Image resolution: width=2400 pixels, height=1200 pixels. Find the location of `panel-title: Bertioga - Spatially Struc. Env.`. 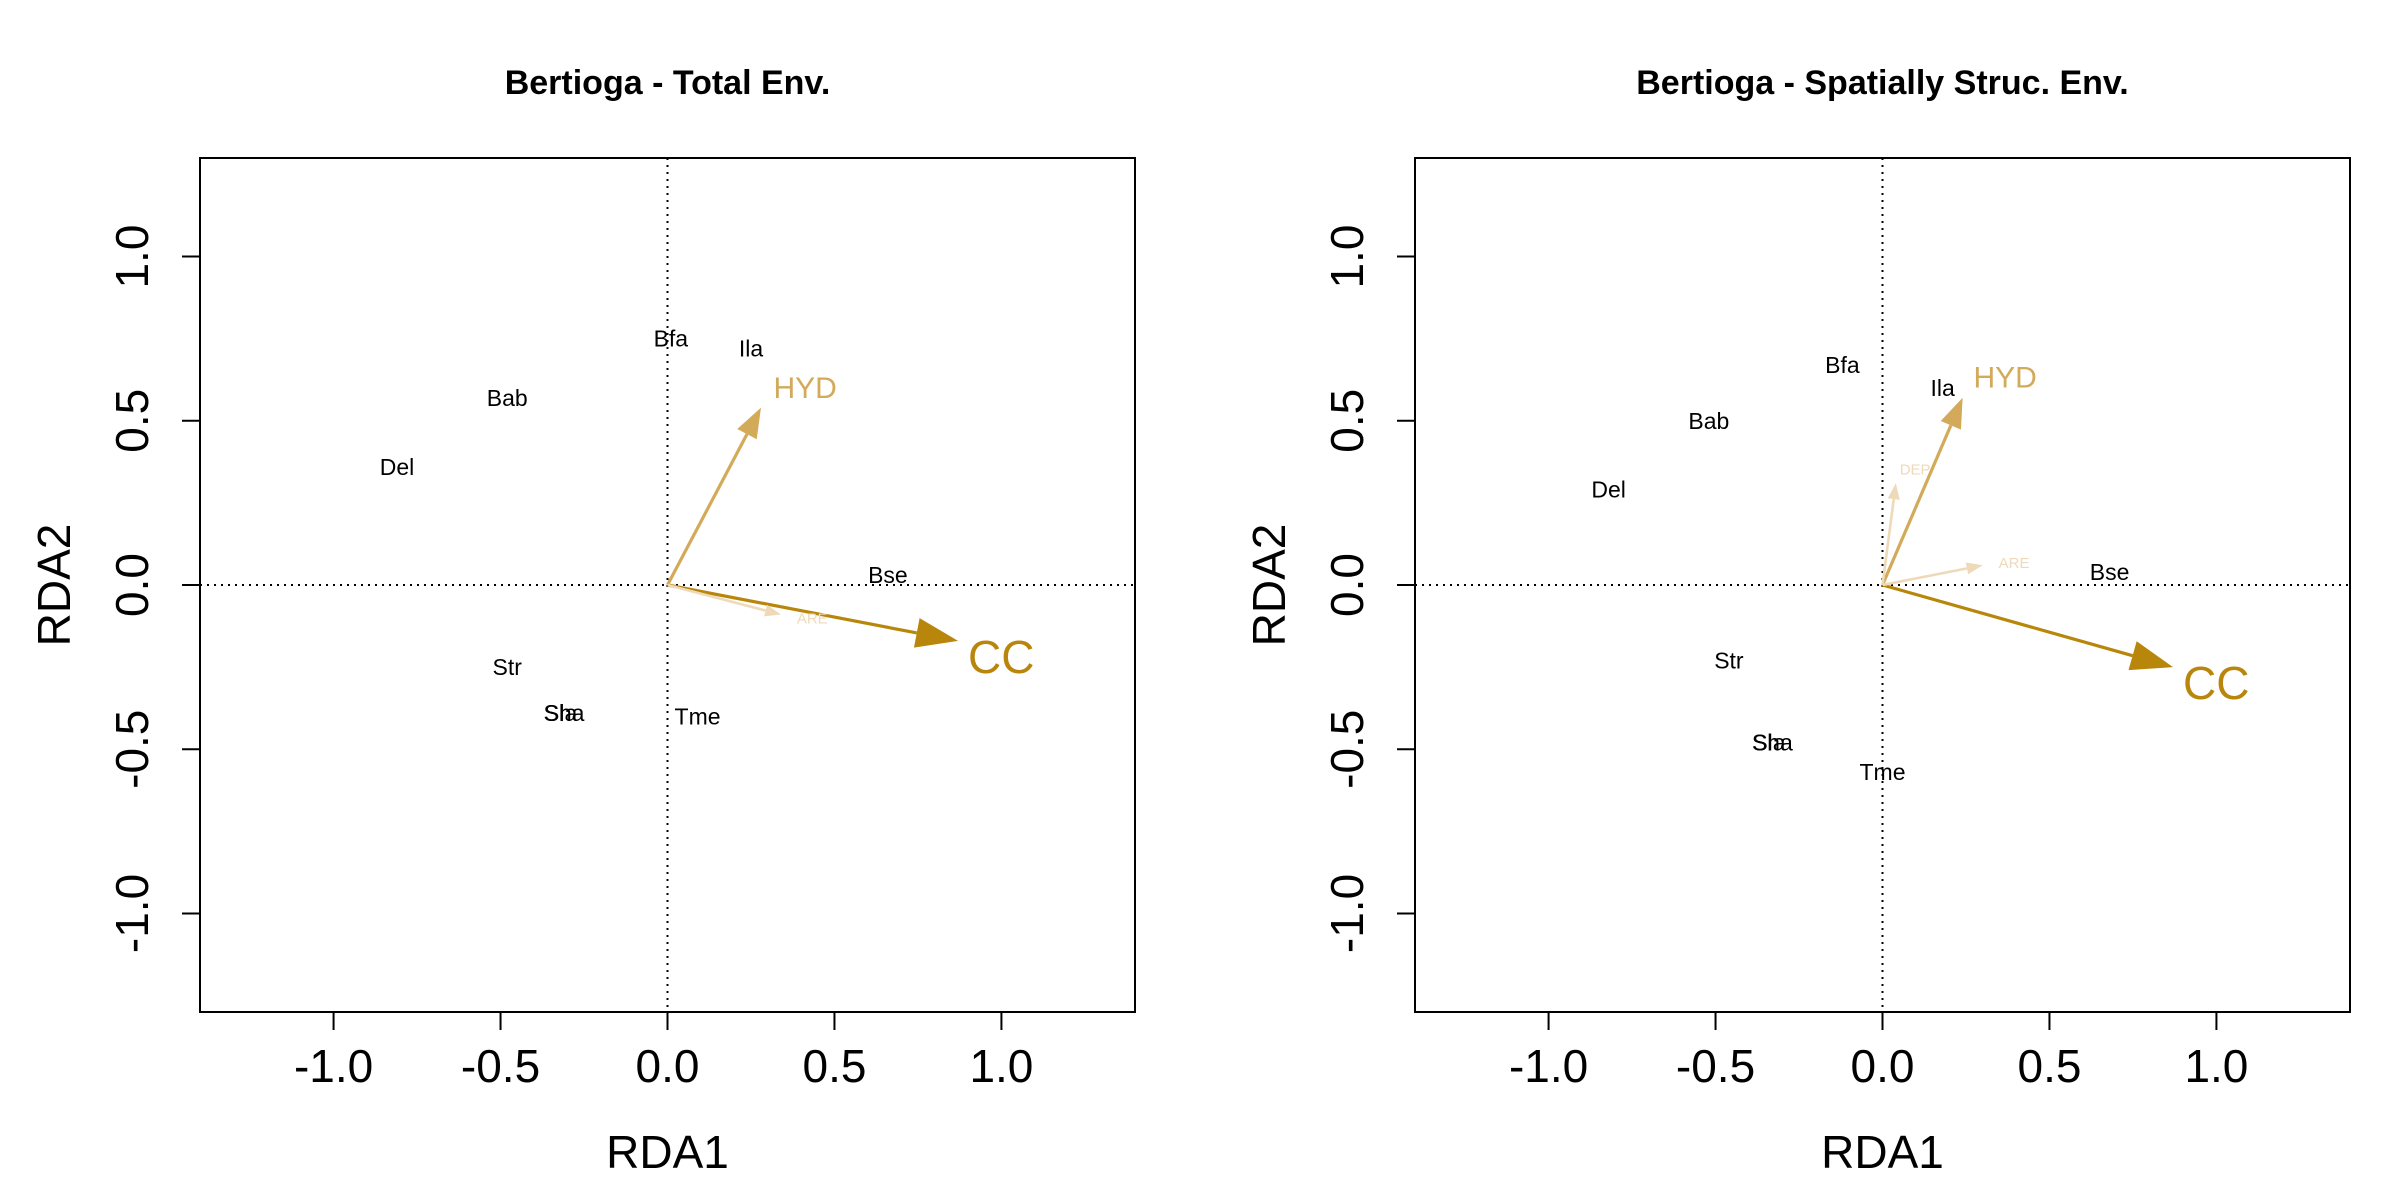

panel-title: Bertioga - Spatially Struc. Env. is located at coordinates (1882, 83).